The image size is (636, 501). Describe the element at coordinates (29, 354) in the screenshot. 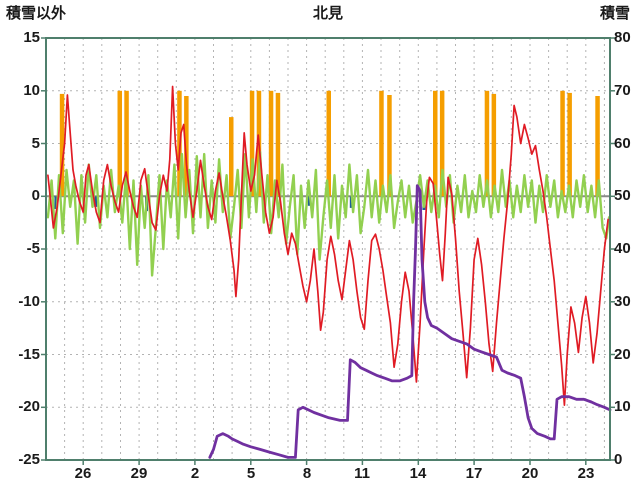

I see `left-axis-tick-label: -15` at that location.